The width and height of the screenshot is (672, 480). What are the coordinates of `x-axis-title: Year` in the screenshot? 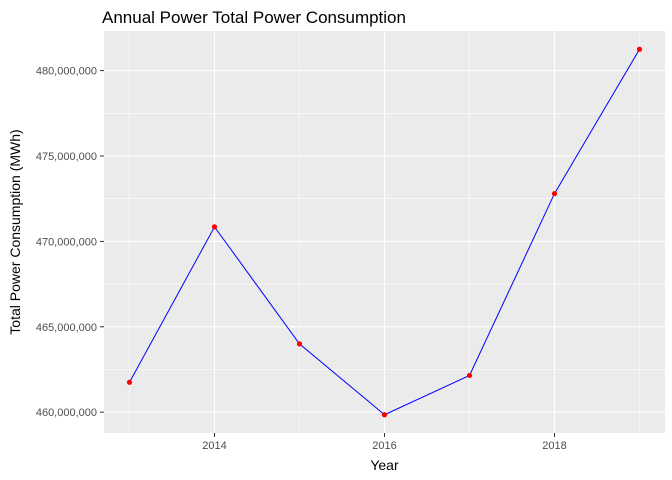 It's located at (384, 465).